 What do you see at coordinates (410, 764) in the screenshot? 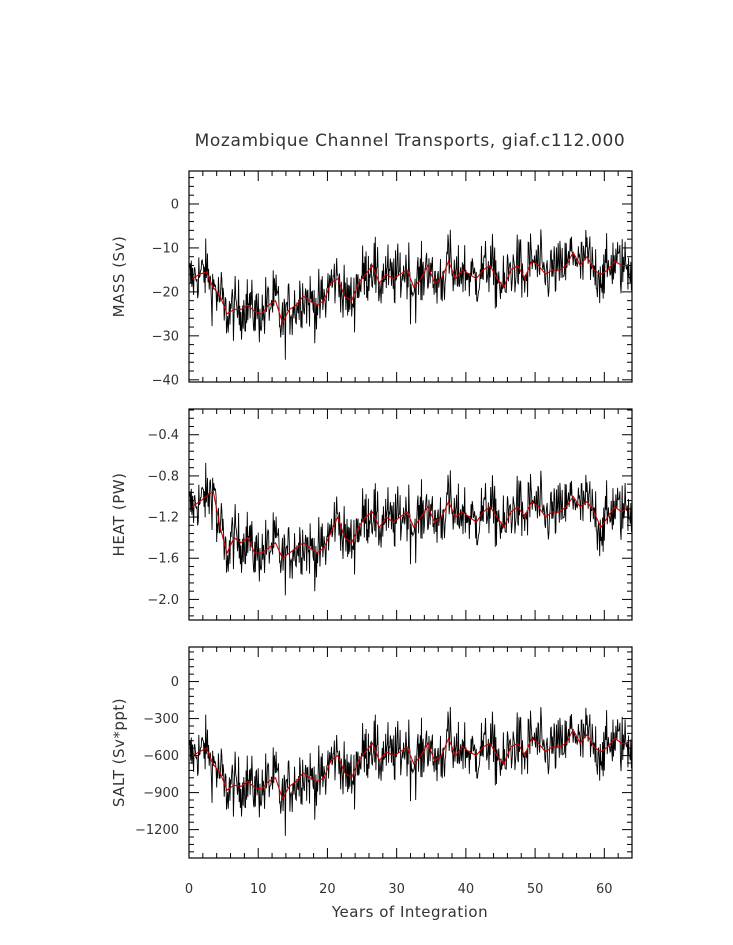
I see `salt-annual-mean-series` at bounding box center [410, 764].